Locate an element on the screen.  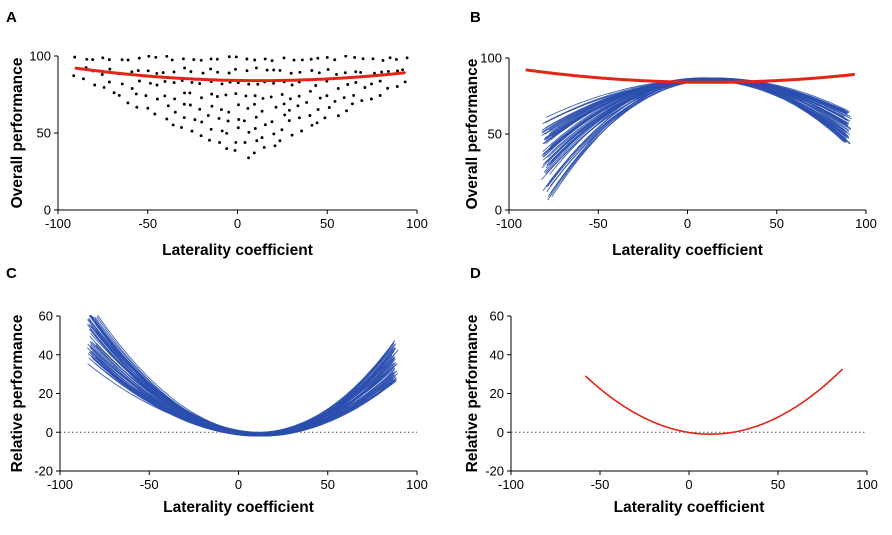
y-tick-label: 60 is located at coordinates (46, 316).